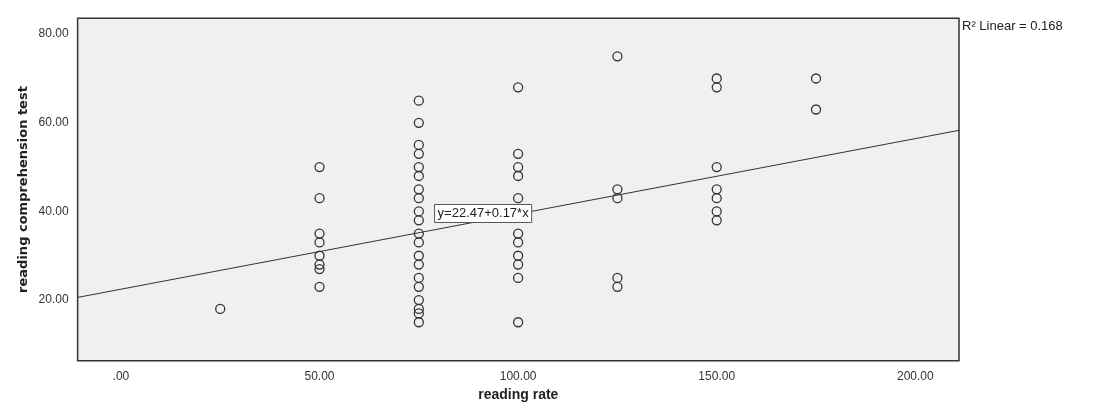  Describe the element at coordinates (717, 376) in the screenshot. I see `x-tick-label: 150.00` at that location.